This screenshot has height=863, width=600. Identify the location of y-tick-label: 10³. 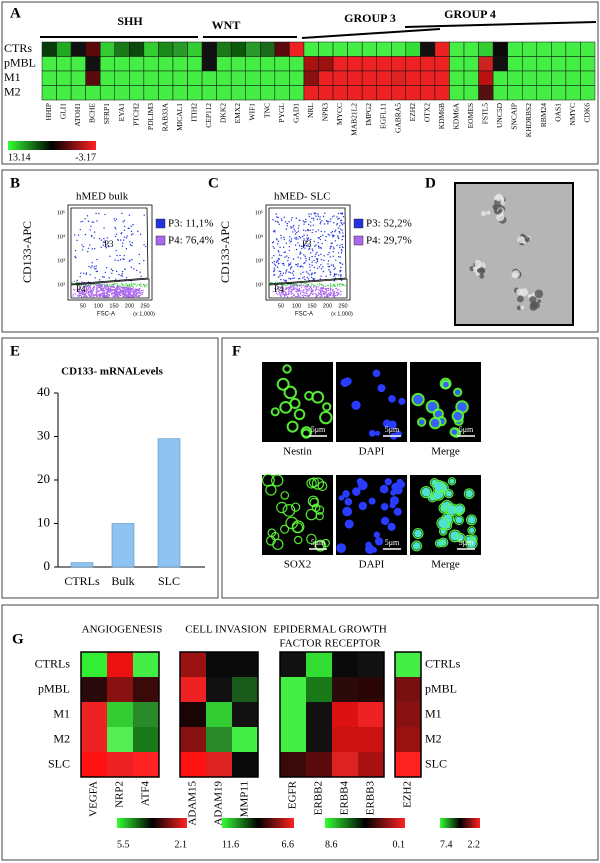
(61, 261).